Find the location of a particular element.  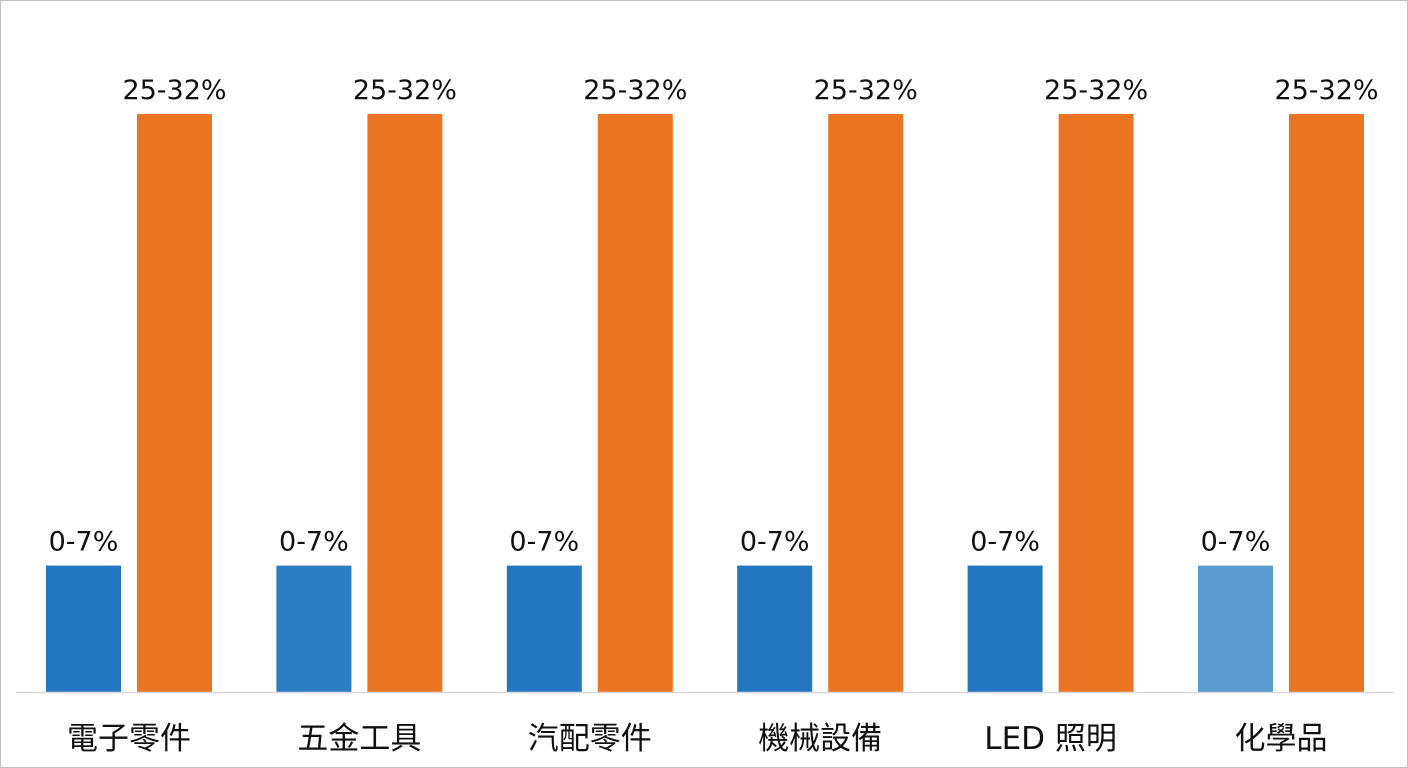

data-label-series2-5: 25-32% is located at coordinates (1096, 90).